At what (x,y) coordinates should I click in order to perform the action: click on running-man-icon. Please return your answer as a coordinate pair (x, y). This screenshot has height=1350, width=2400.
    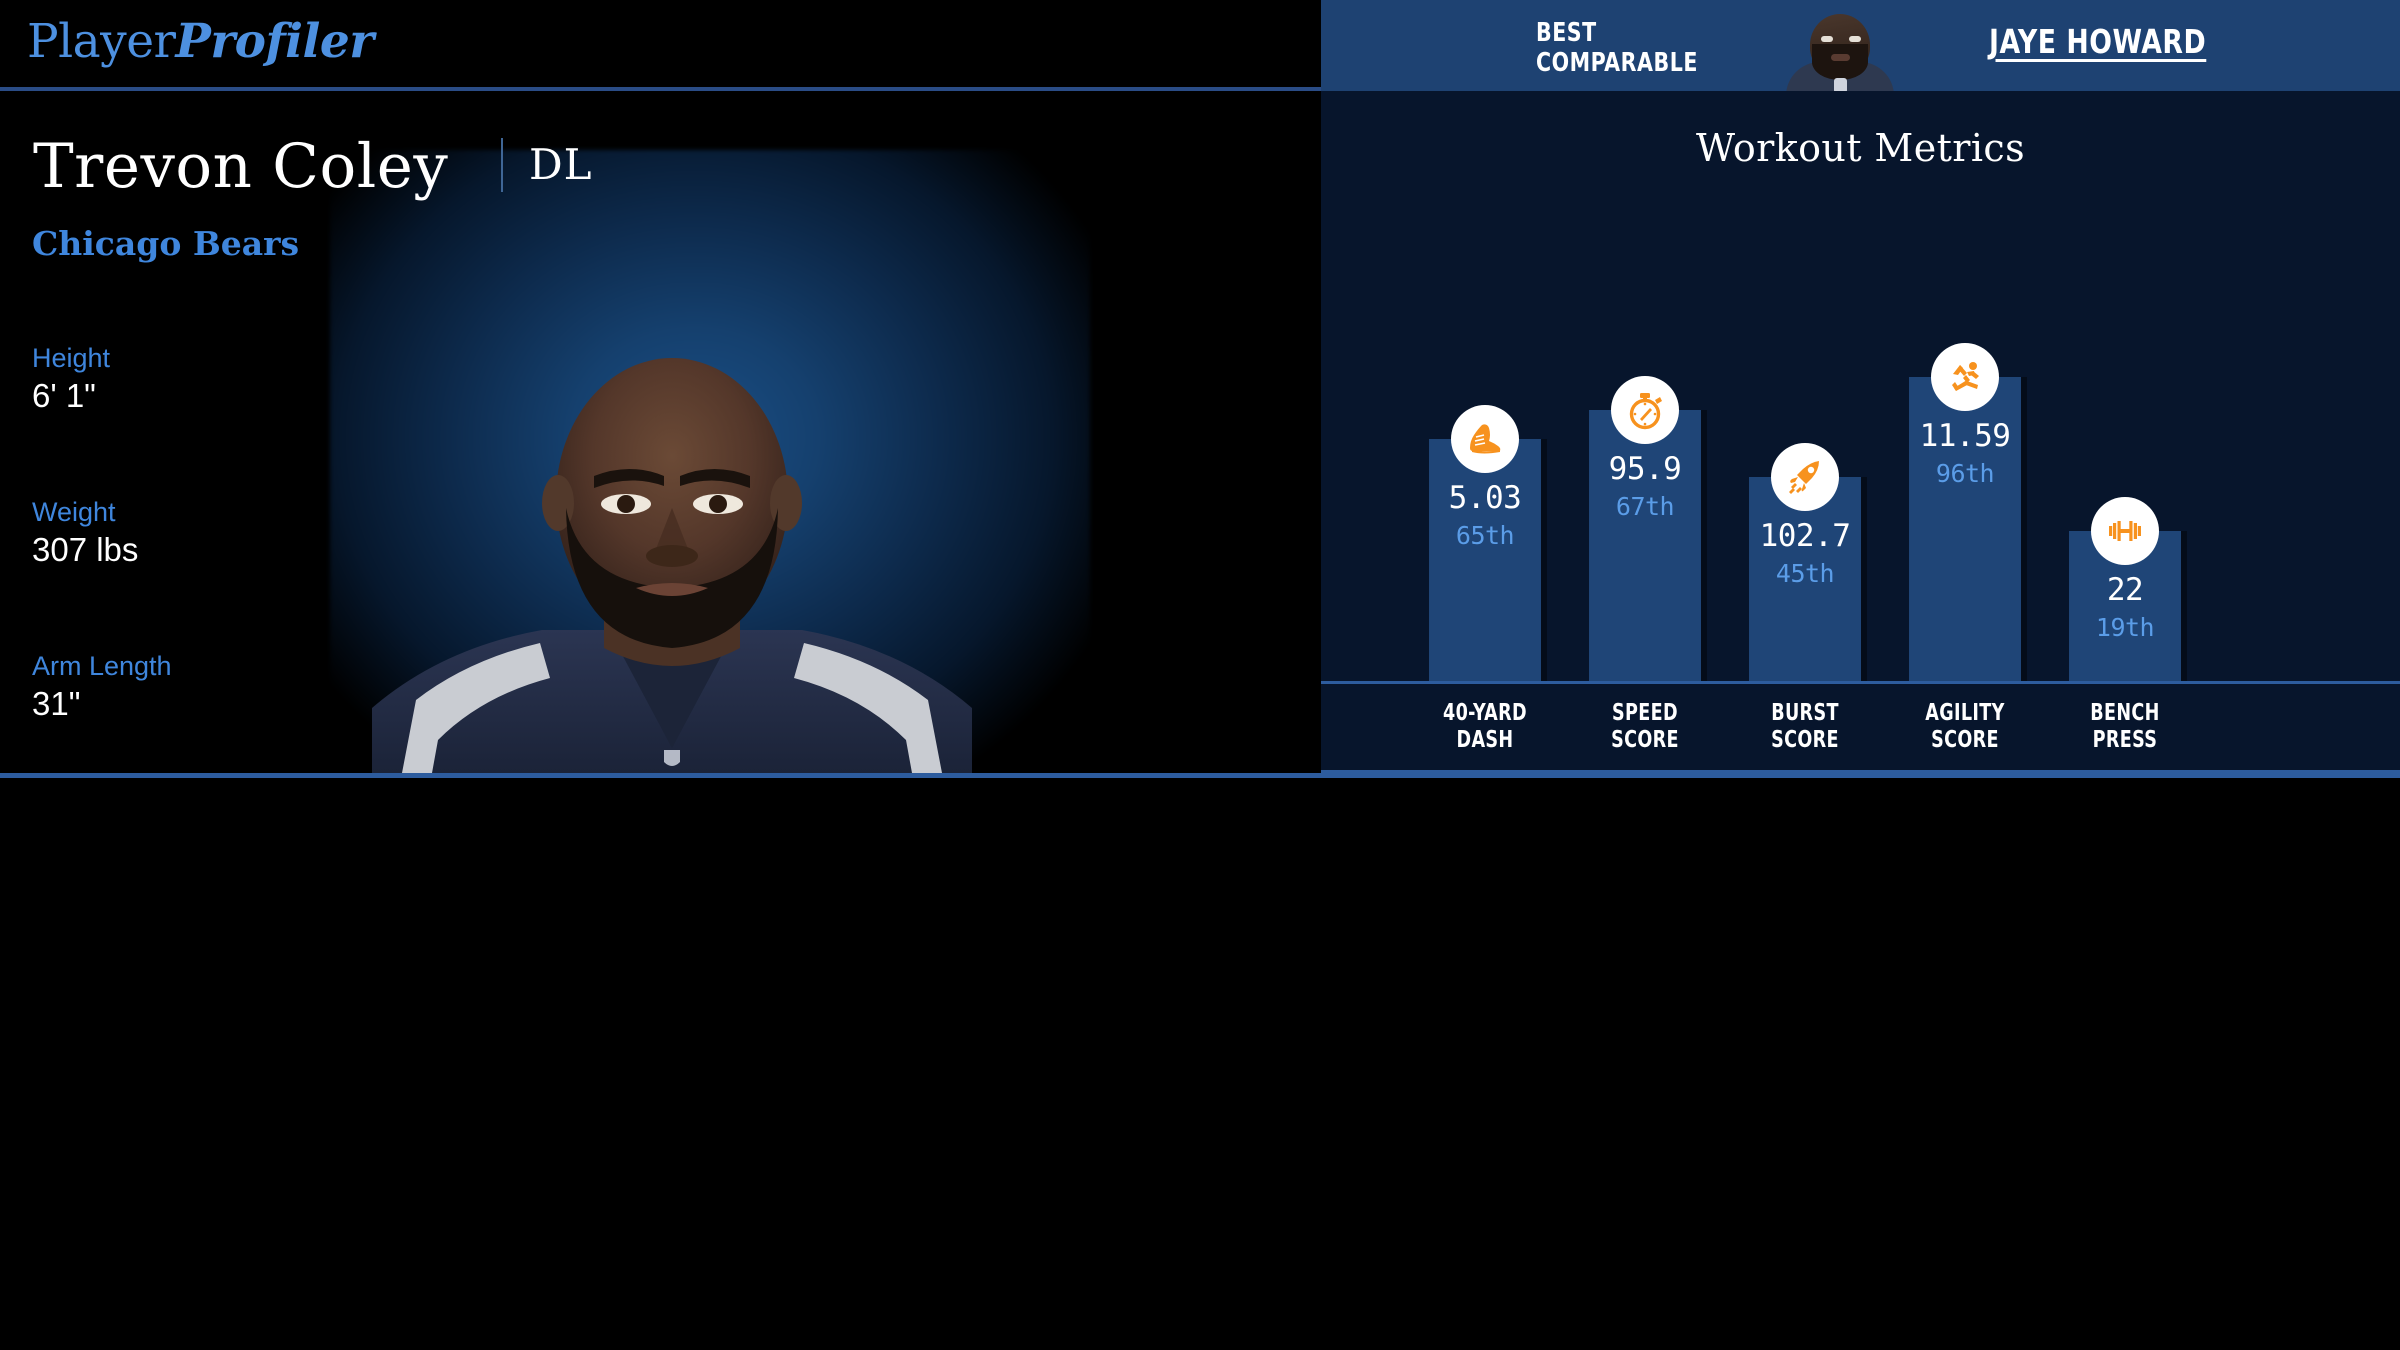
    Looking at the image, I should click on (1965, 377).